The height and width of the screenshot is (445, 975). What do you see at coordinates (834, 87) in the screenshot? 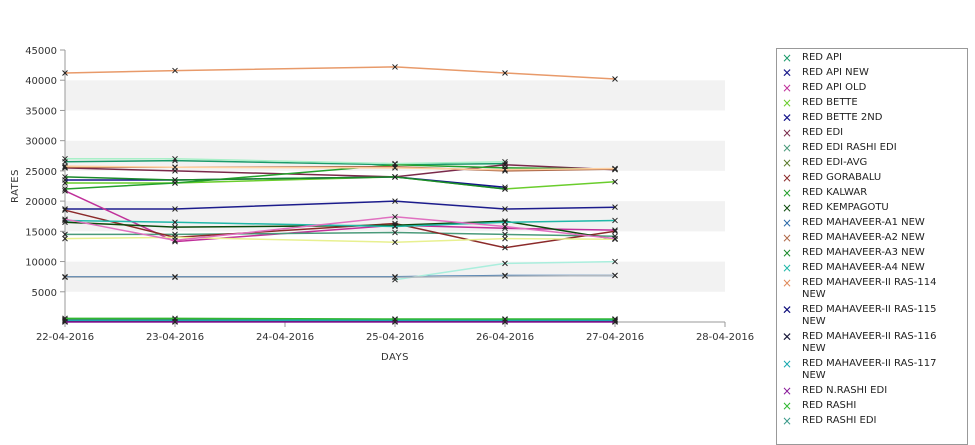
I see `legend-label: RED API OLD` at bounding box center [834, 87].